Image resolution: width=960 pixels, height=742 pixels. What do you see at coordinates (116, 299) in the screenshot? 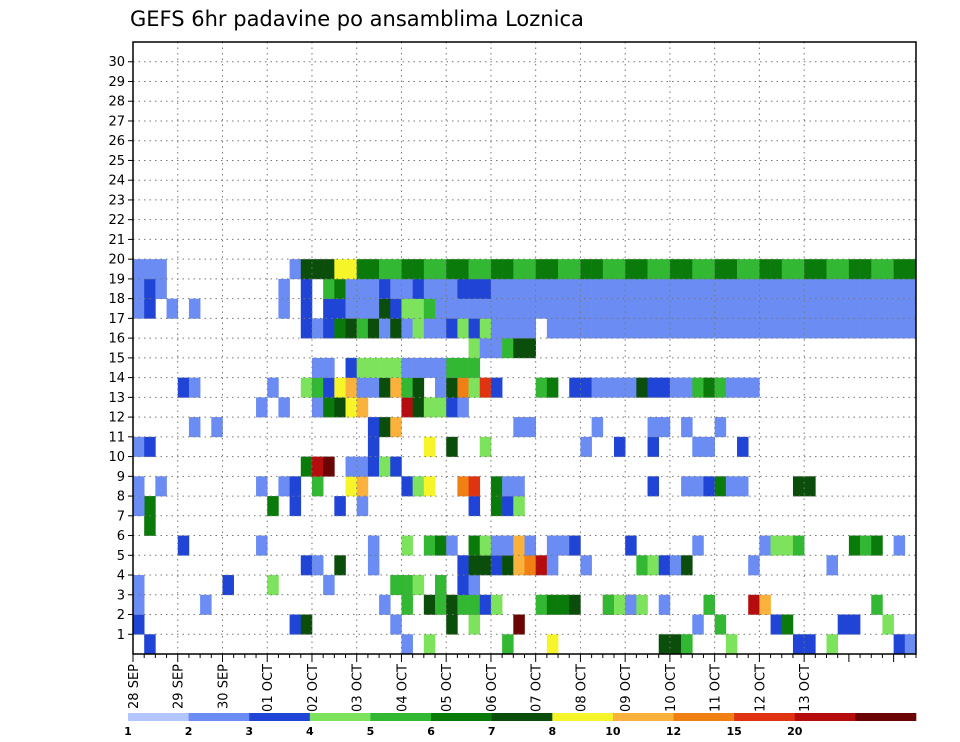
I see `y-tick-label: 18` at bounding box center [116, 299].